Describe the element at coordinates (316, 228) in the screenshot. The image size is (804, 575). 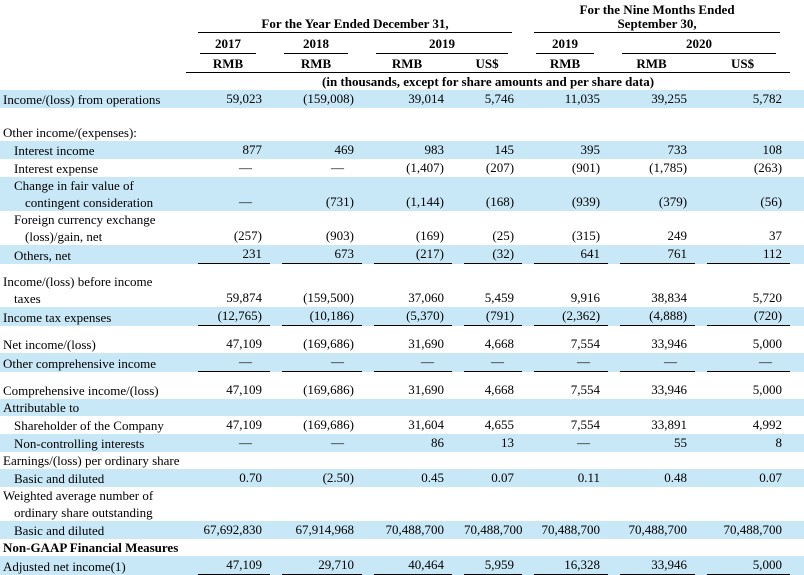
I see `value-cell: (903)` at that location.